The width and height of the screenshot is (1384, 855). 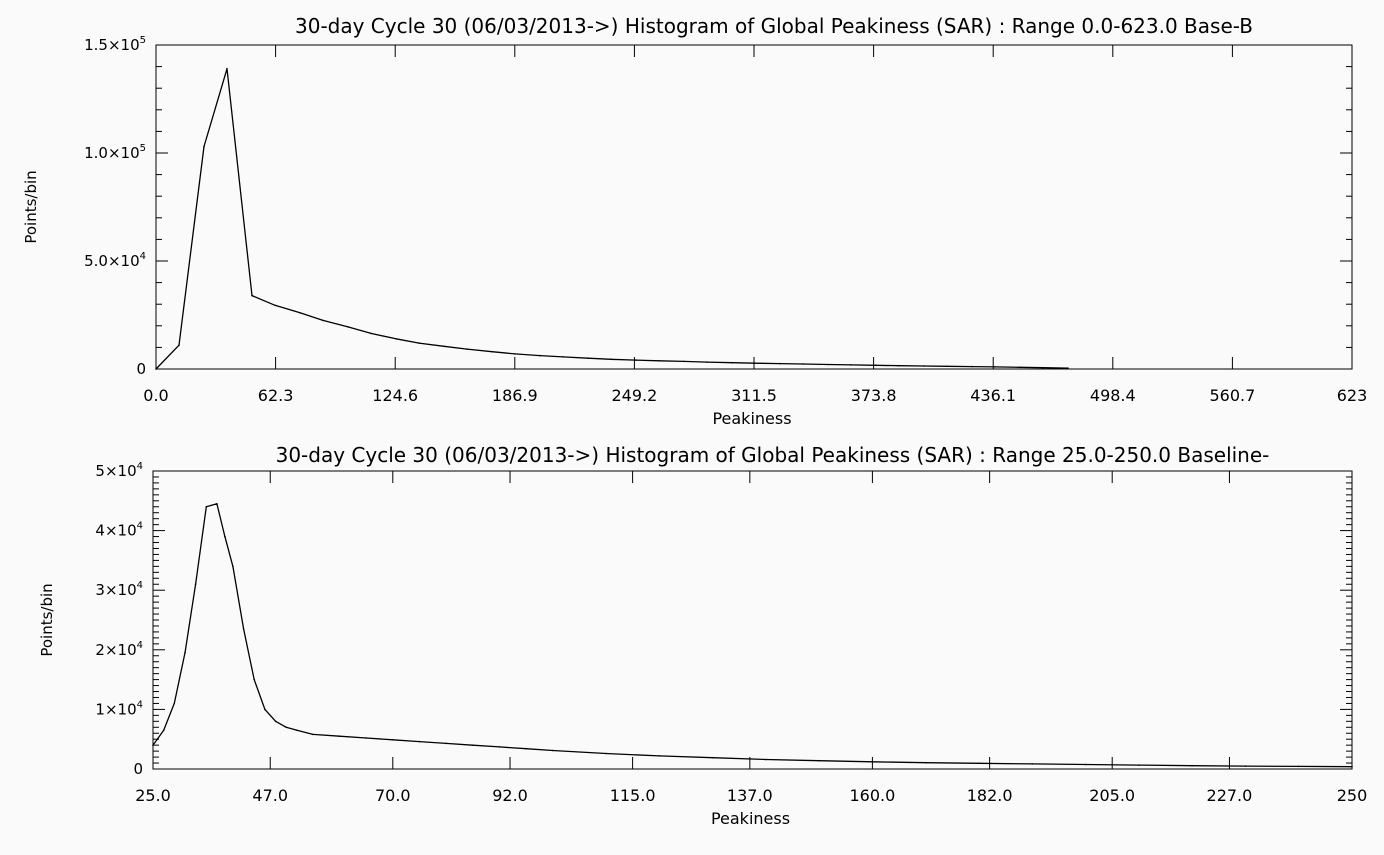 What do you see at coordinates (750, 818) in the screenshot?
I see `x-axis-label: Peakiness` at bounding box center [750, 818].